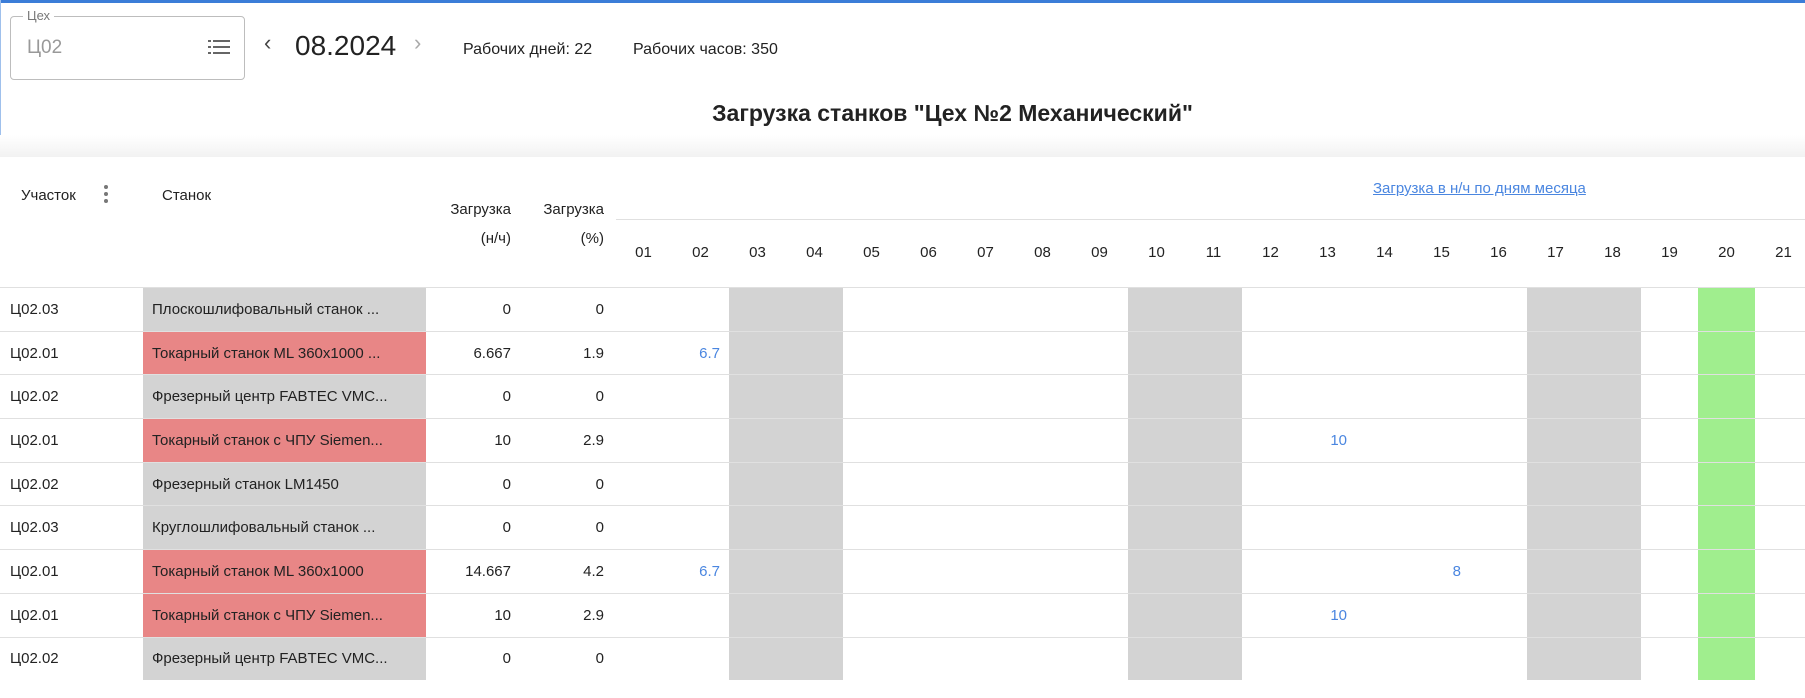  I want to click on days-group-link: Загрузка в н/ч по дням месяца, so click(1479, 188).